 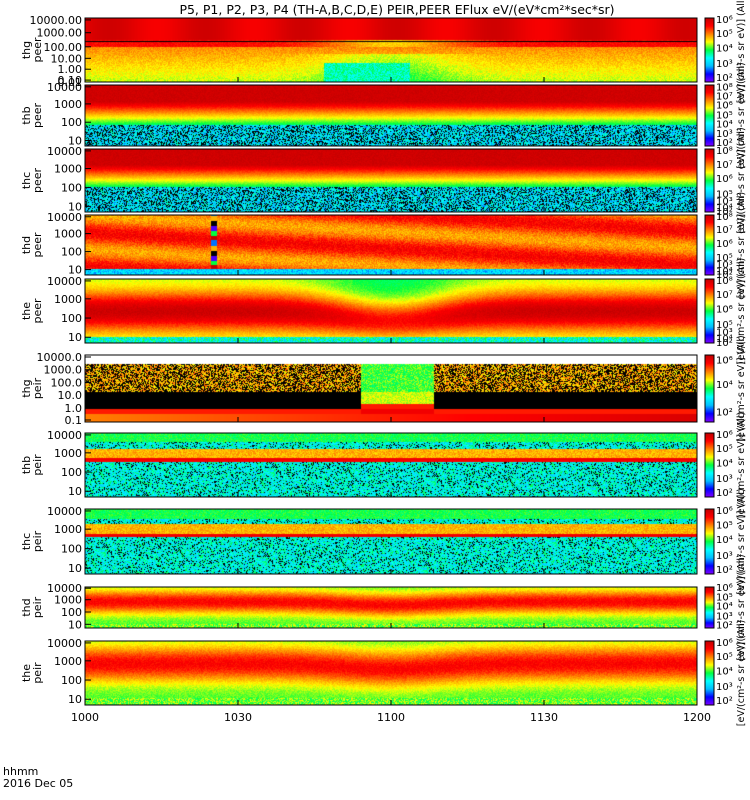 I want to click on probe-label: thb, so click(x=26, y=465).